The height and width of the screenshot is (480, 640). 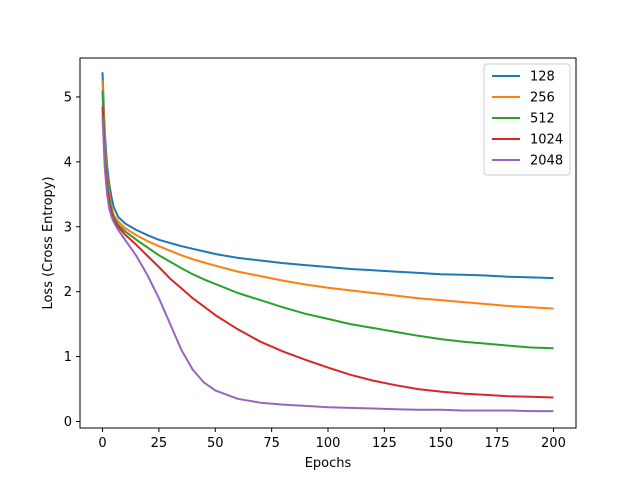 What do you see at coordinates (68, 292) in the screenshot?
I see `y-tick-label: 2` at bounding box center [68, 292].